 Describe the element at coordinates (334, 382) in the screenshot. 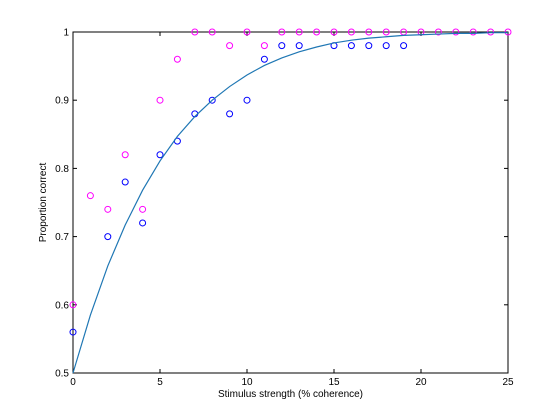

I see `x-tick-label: 15` at that location.